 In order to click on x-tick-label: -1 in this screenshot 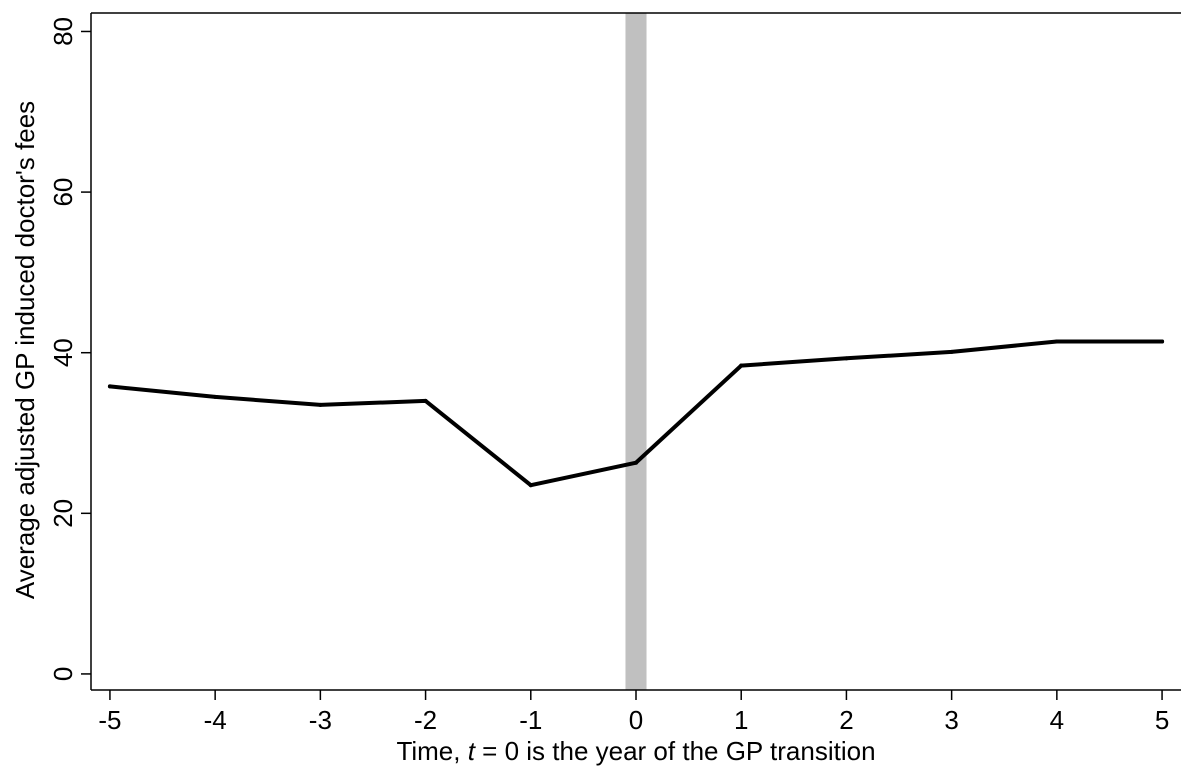, I will do `click(530, 720)`.